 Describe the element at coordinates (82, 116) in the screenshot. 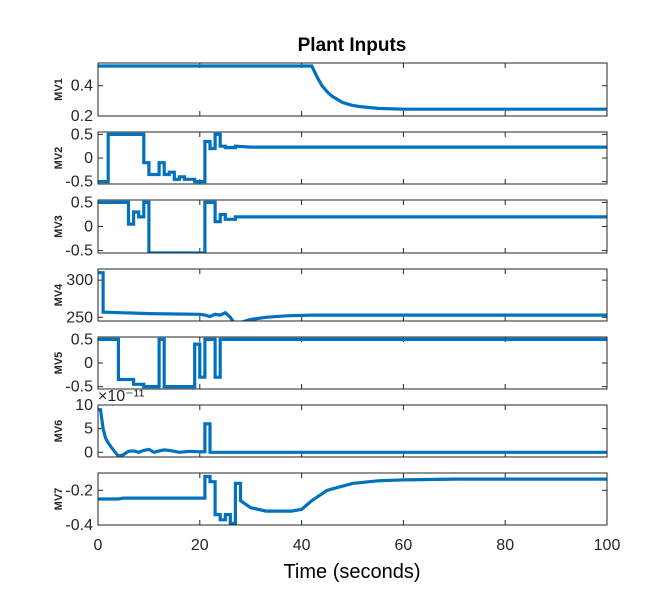

I see `y-tick-label: 0.2` at that location.